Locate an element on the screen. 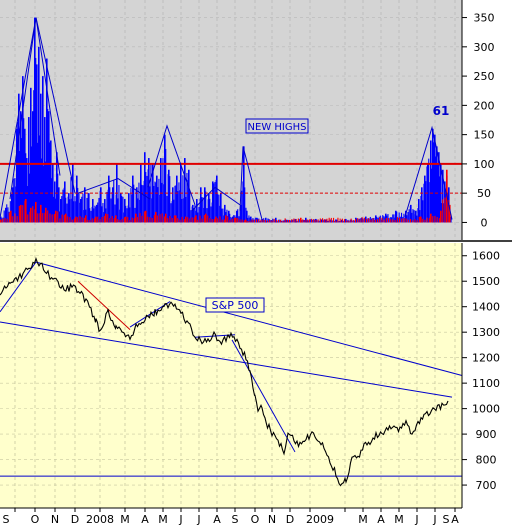  bottom-trend-line is located at coordinates (226, 359).